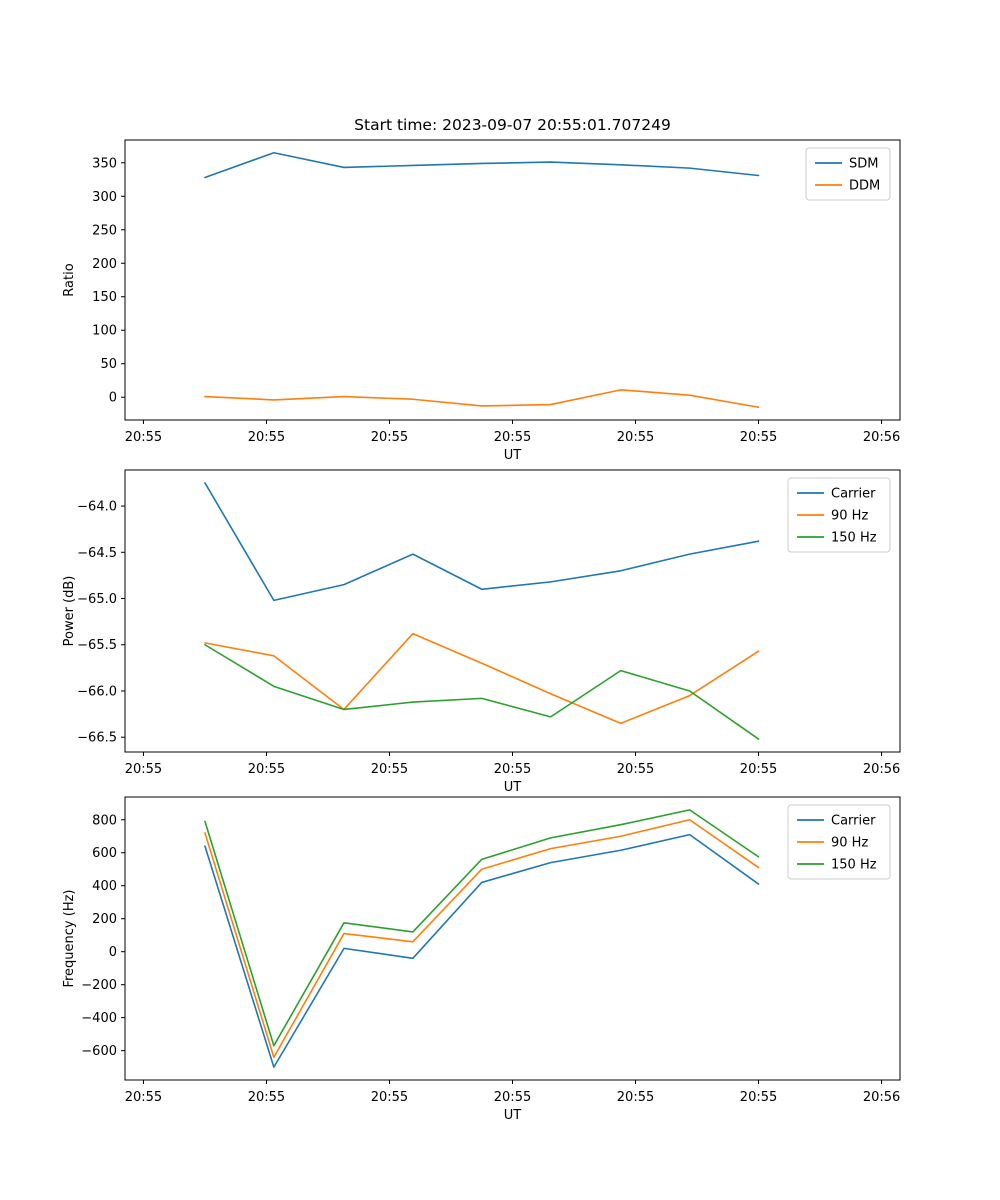 This screenshot has width=1000, height=1200. I want to click on y-tick-label: 50, so click(108, 364).